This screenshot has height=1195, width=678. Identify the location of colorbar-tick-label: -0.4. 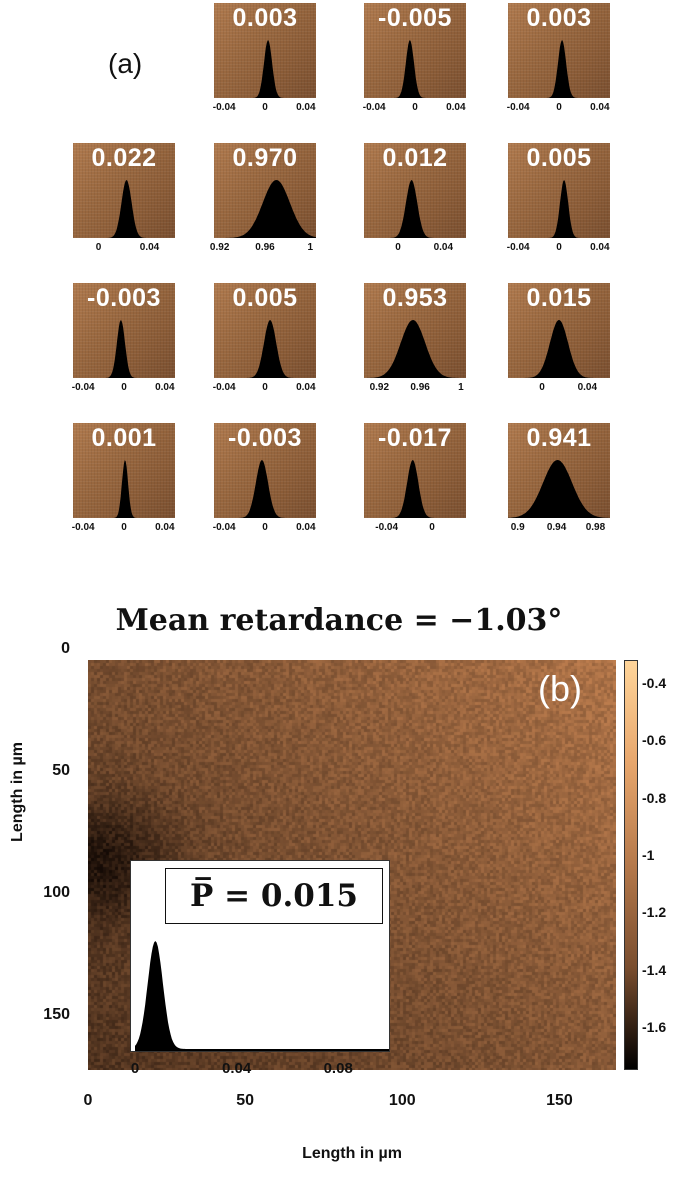
(654, 682).